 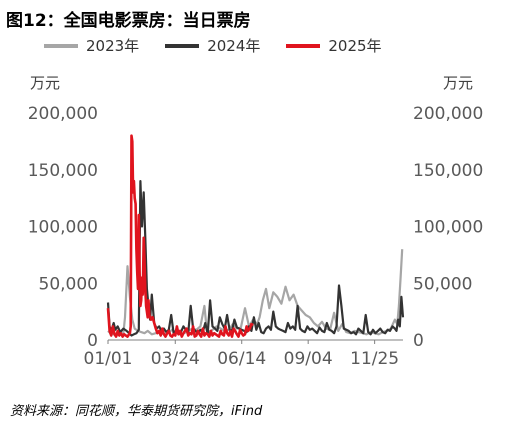 I want to click on legend-label: 2025年, so click(x=355, y=46).